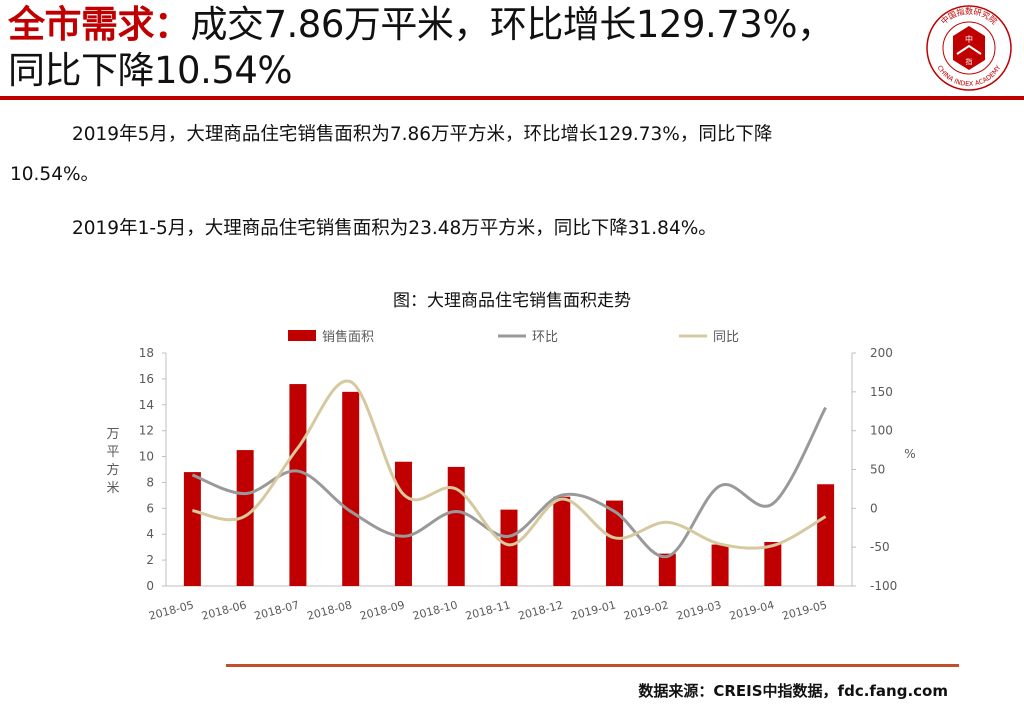  I want to click on x-tick-label: 2019-03, so click(699, 610).